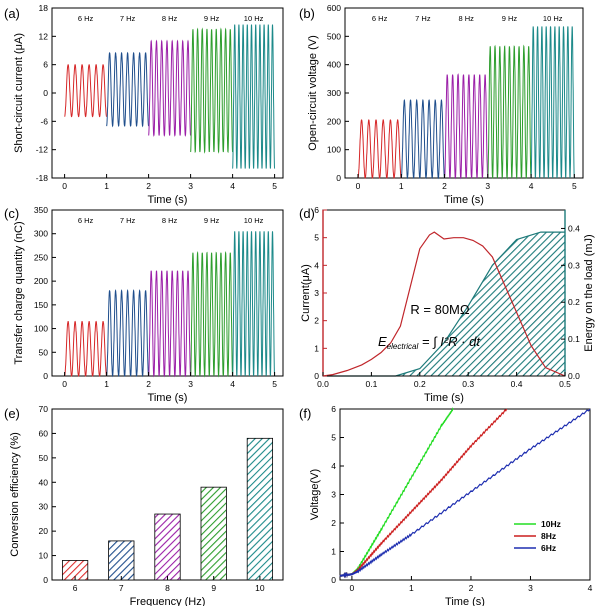 This screenshot has height=606, width=600. I want to click on panel-a-frequency-label: 10 Hz, so click(254, 18).